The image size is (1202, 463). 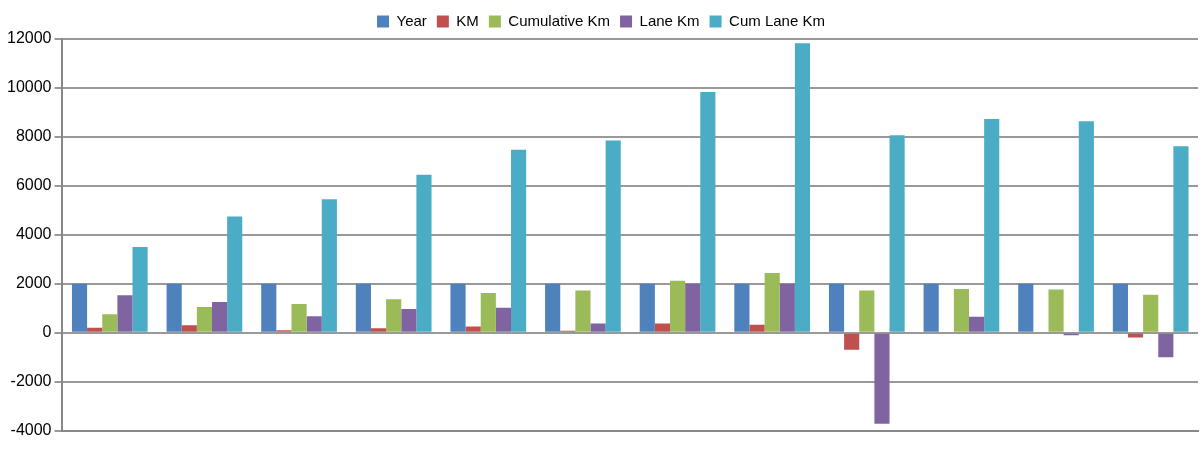 I want to click on y-tick-label: -2000, so click(x=31, y=381).